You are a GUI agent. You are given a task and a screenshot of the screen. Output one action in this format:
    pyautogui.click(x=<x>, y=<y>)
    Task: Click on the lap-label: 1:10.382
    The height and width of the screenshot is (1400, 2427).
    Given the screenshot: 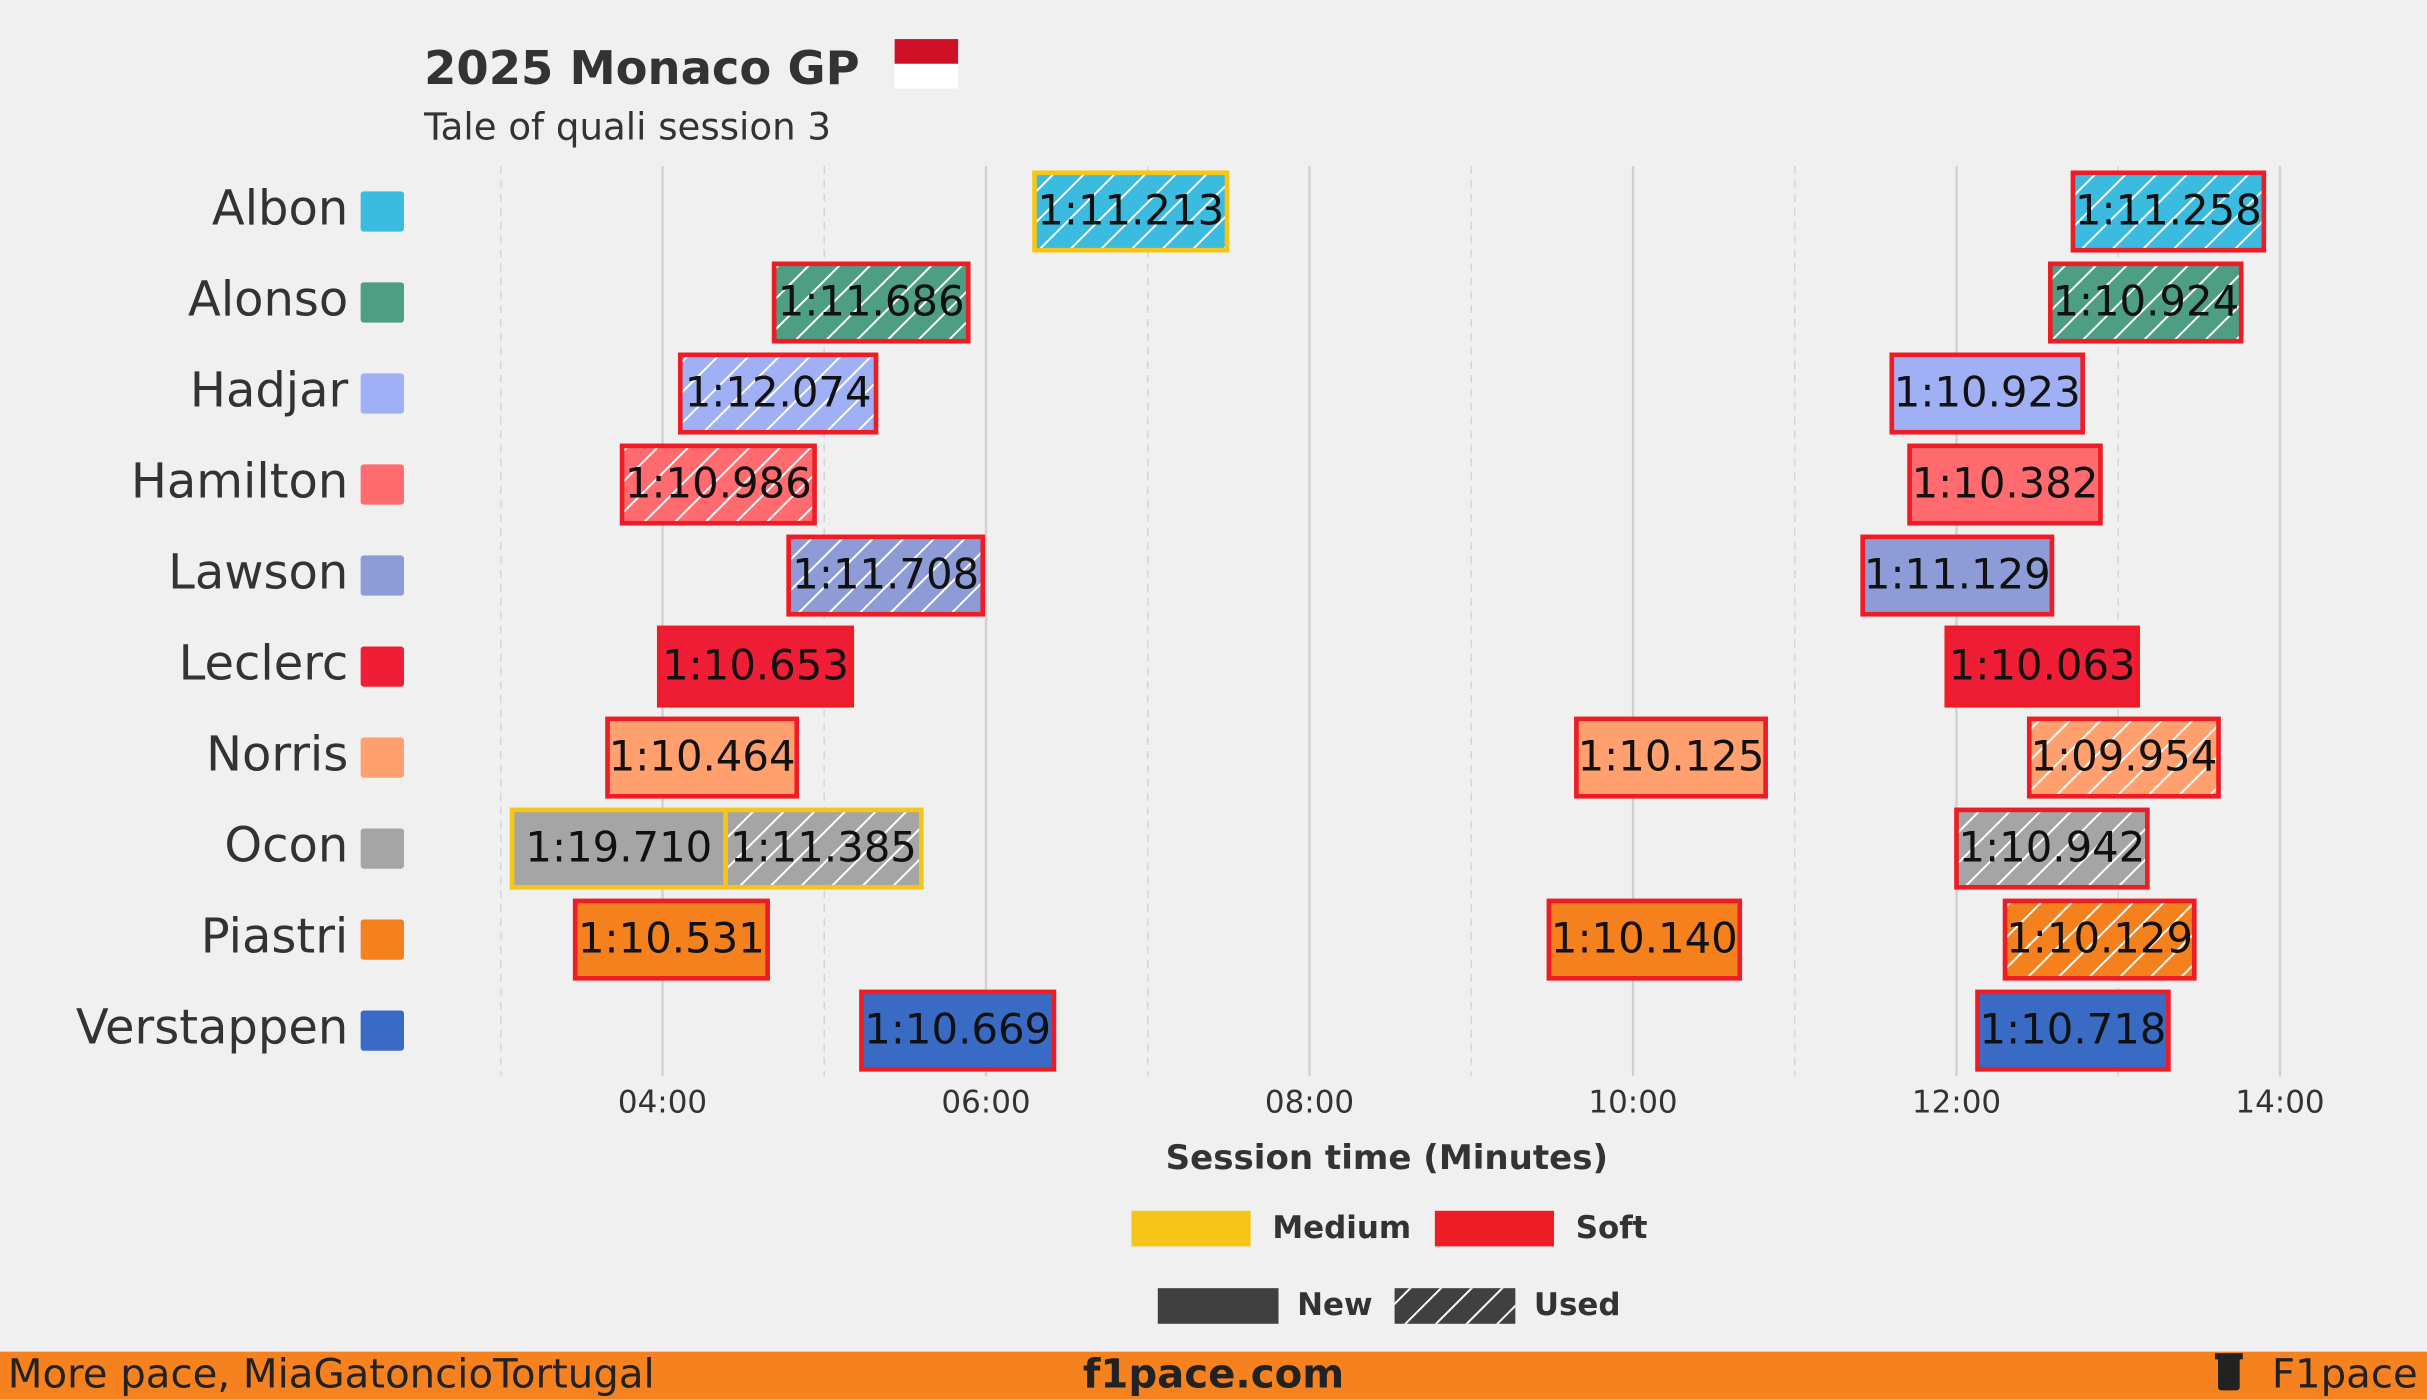 What is the action you would take?
    pyautogui.click(x=2005, y=483)
    